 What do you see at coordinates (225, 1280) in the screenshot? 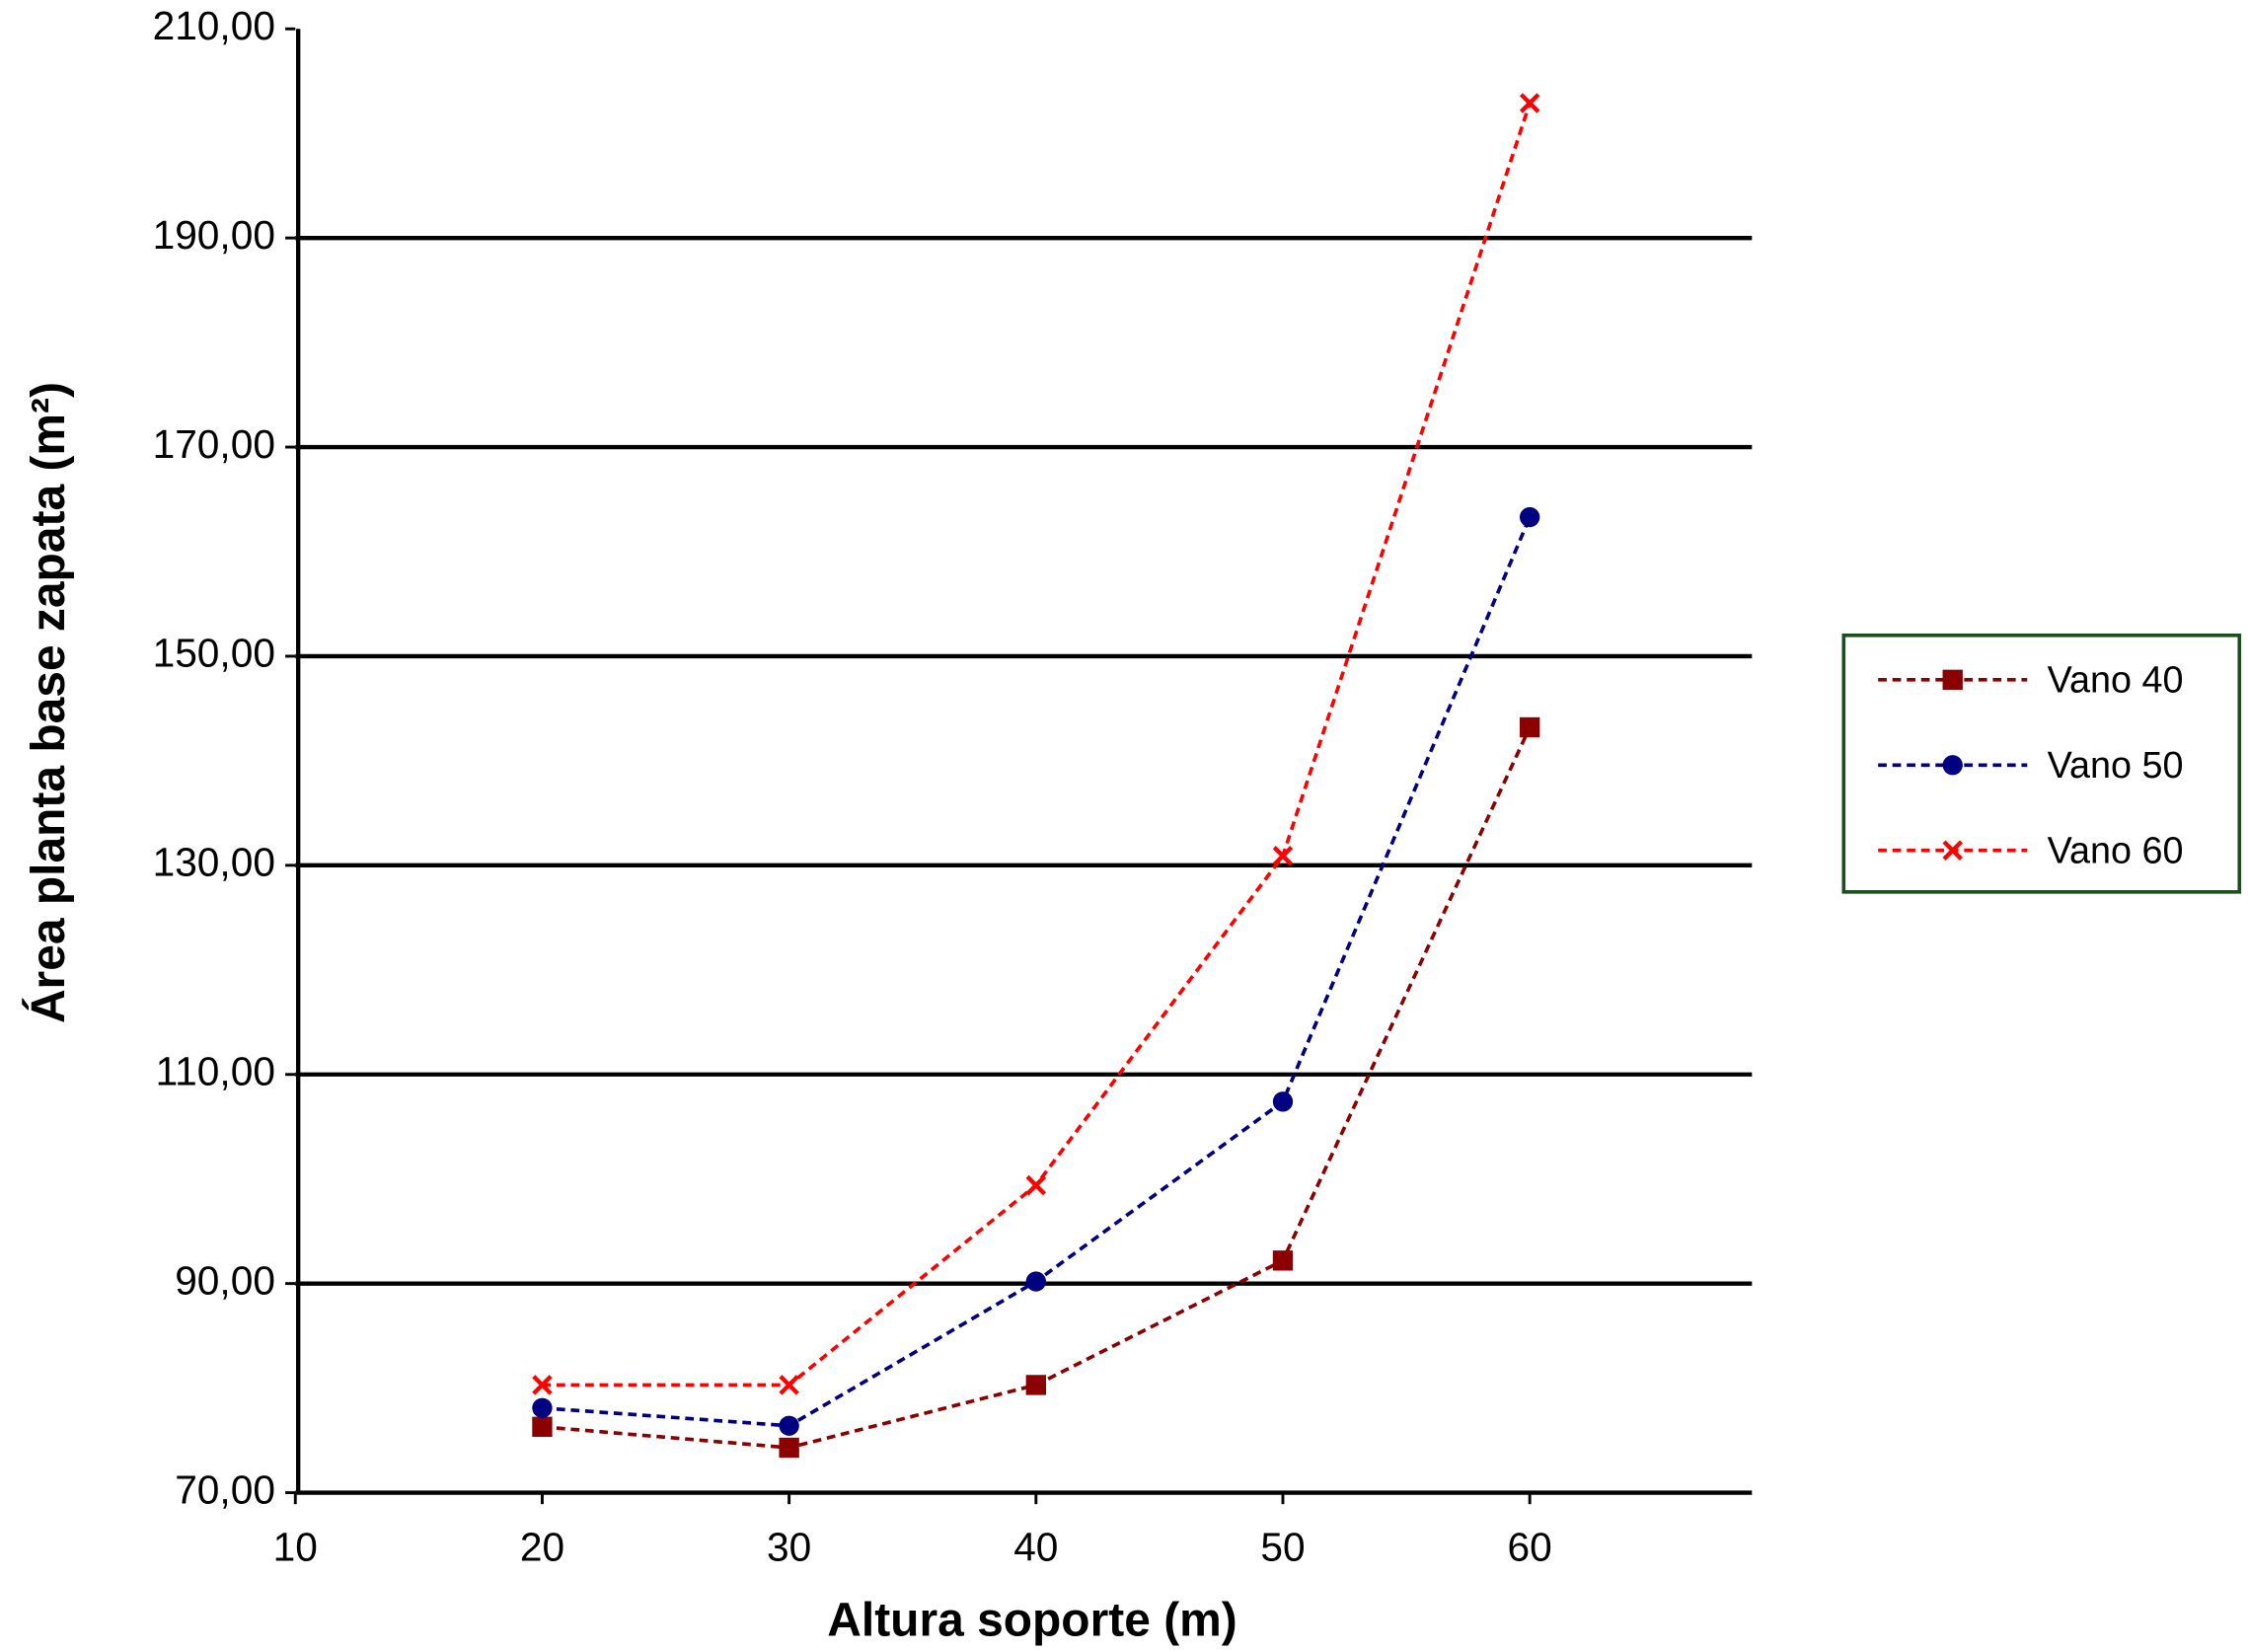
I see `y-tick-label: 90,00` at bounding box center [225, 1280].